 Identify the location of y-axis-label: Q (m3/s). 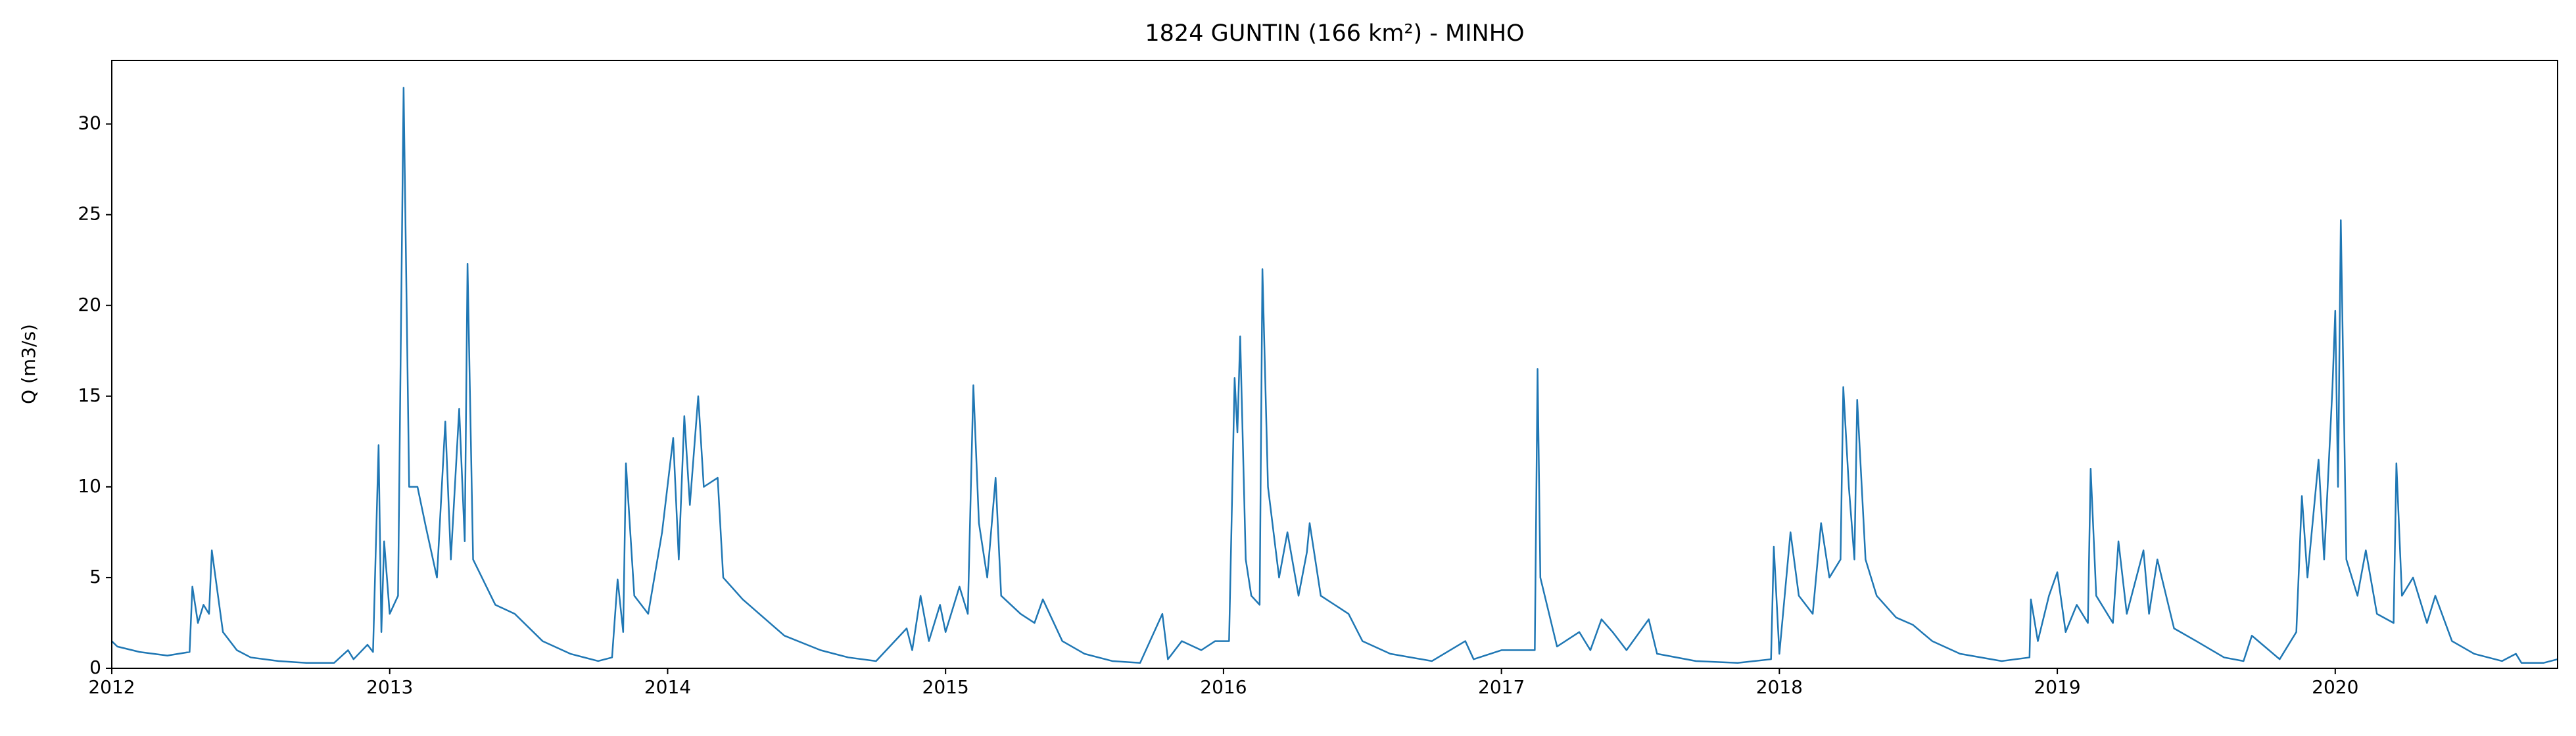
(29, 364).